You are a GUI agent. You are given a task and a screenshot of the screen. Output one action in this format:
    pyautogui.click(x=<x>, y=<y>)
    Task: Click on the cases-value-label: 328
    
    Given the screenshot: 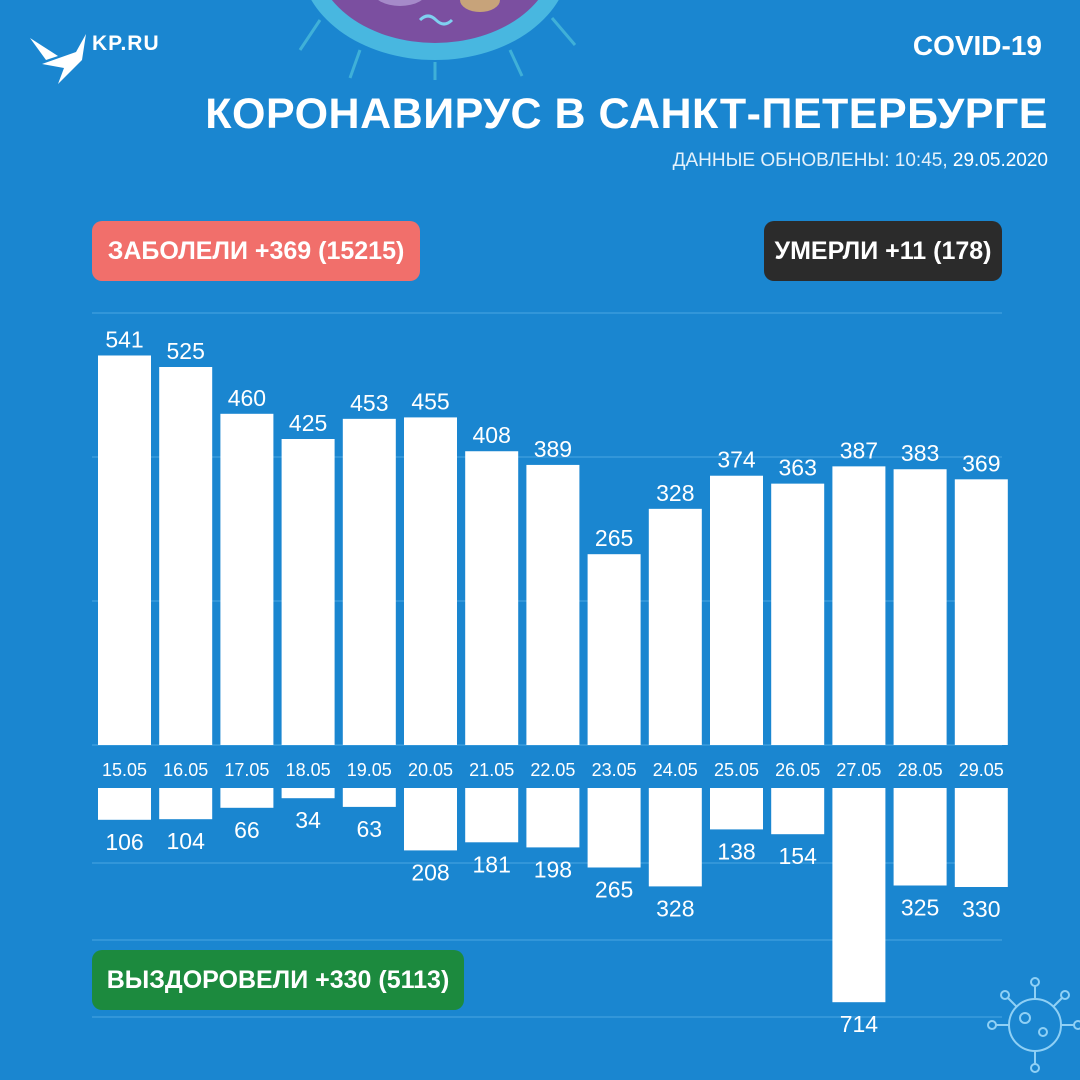 What is the action you would take?
    pyautogui.click(x=675, y=493)
    